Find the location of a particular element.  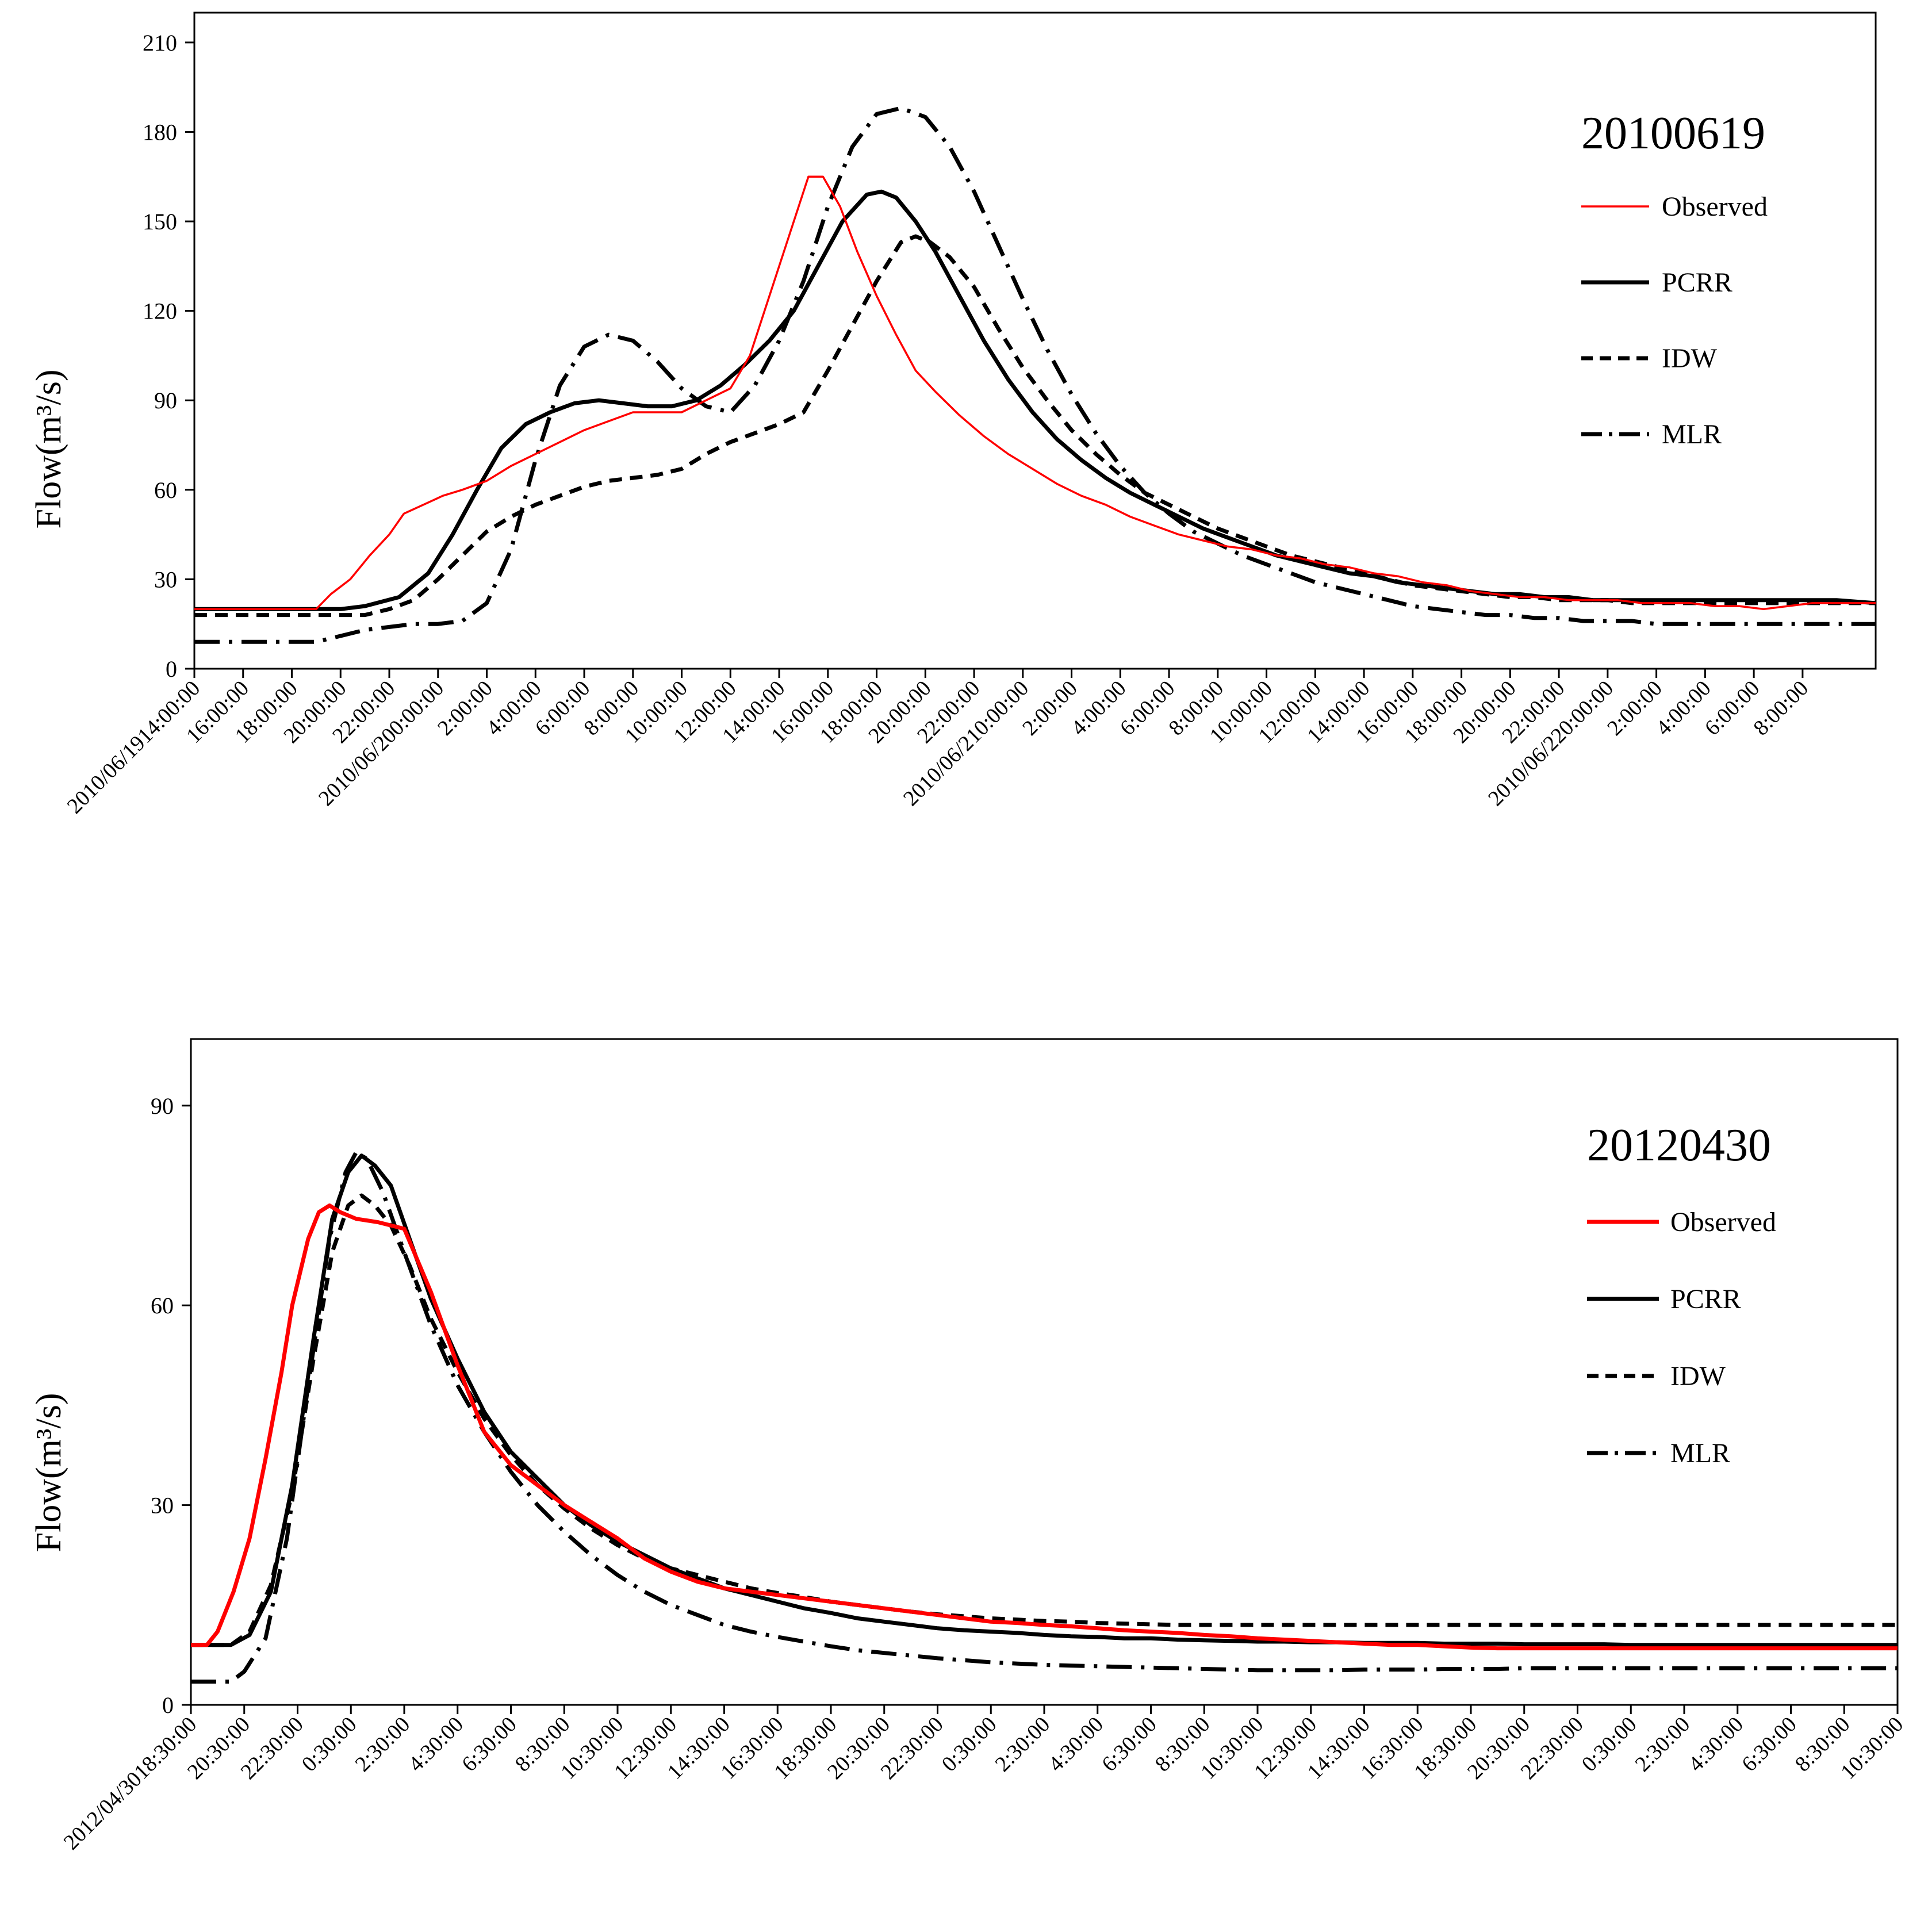

x-tick-label: 2010/06/1914:00:00 is located at coordinates (134, 747).